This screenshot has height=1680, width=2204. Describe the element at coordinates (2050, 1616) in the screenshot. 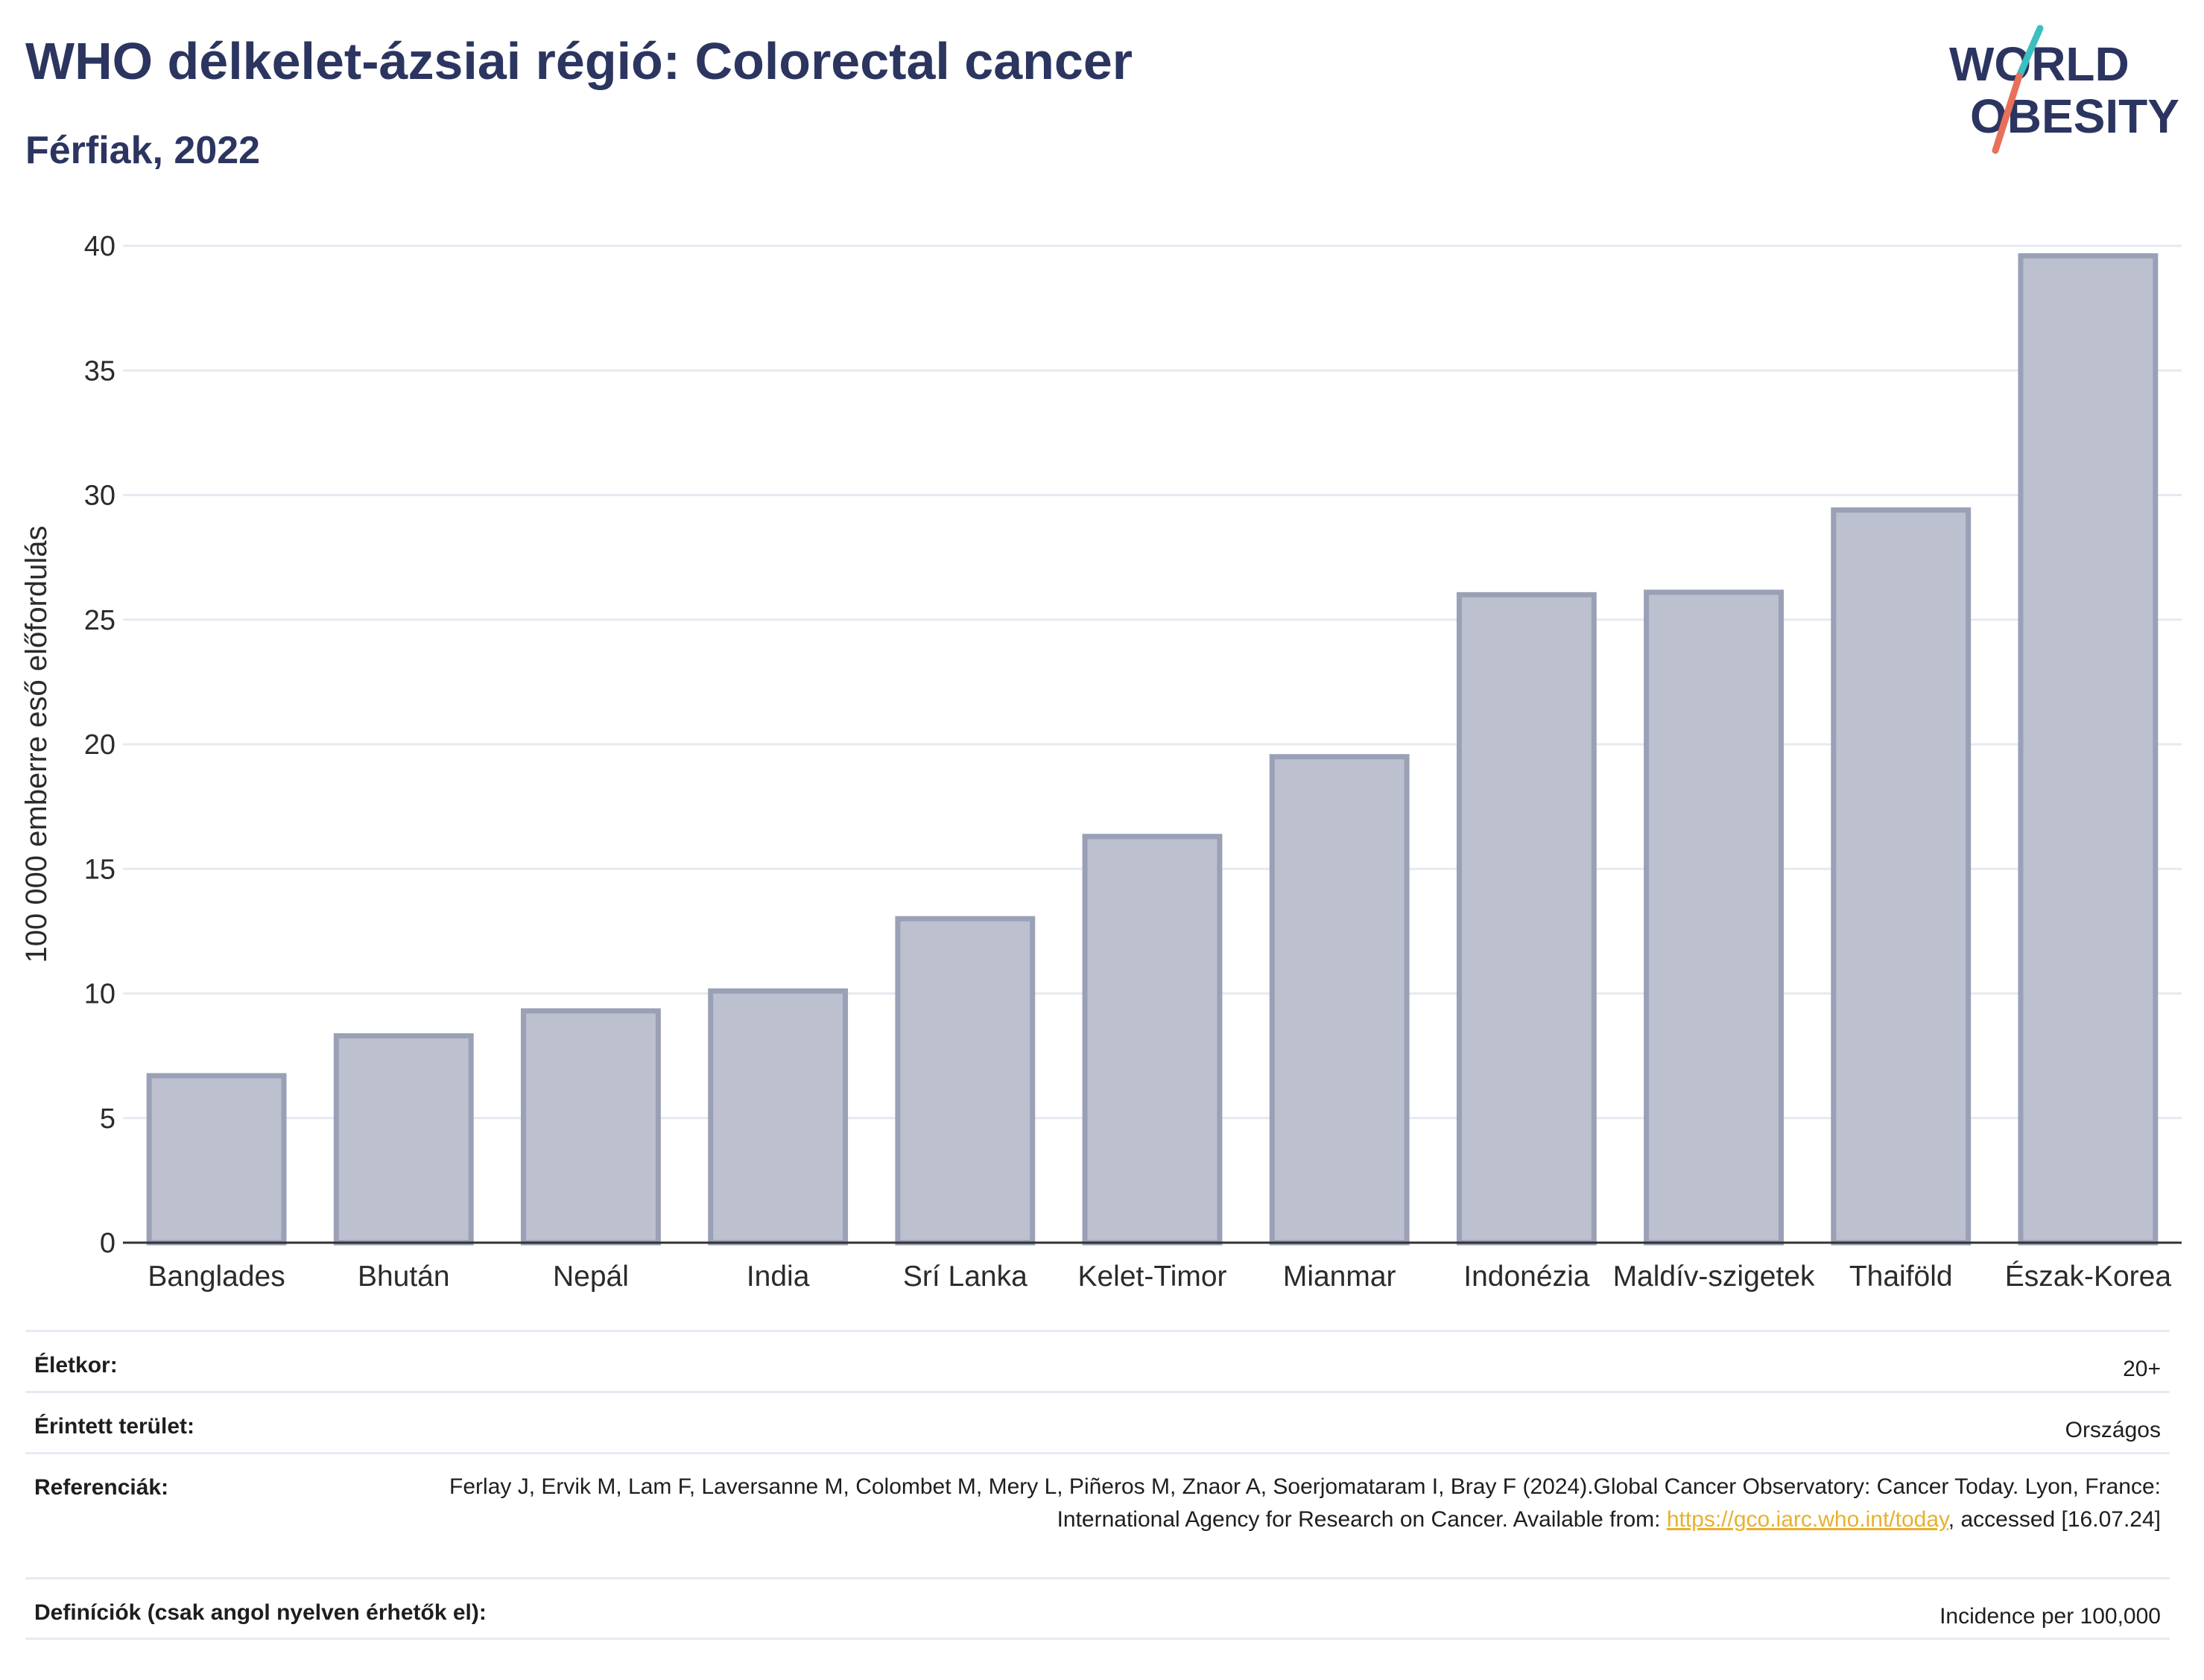

I see `definitions-value: Incidence per 100,000` at that location.